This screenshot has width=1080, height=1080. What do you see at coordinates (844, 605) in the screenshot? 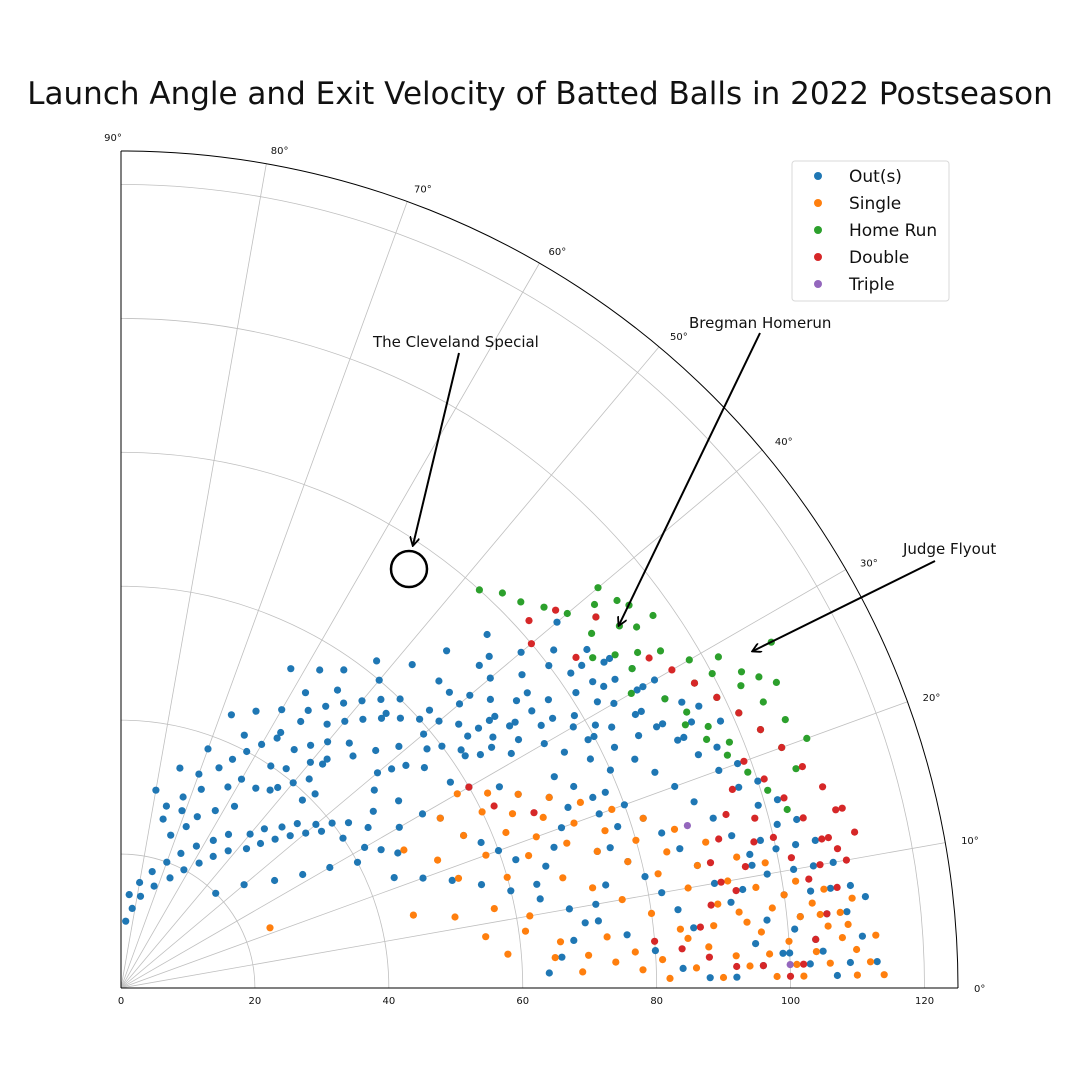
I see `annotation-arrow-judge` at bounding box center [844, 605].